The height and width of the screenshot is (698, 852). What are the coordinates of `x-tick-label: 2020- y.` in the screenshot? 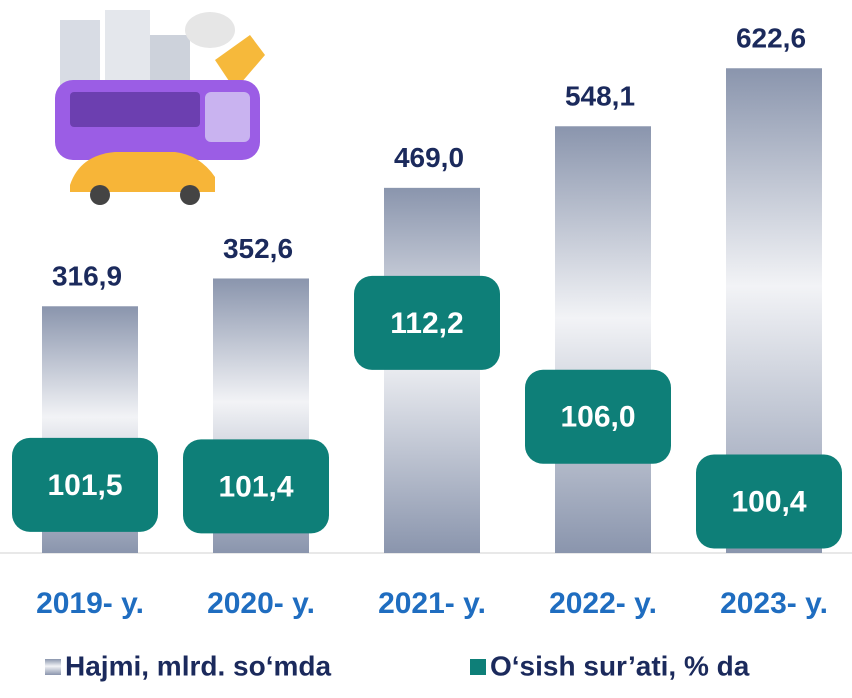 It's located at (261, 603).